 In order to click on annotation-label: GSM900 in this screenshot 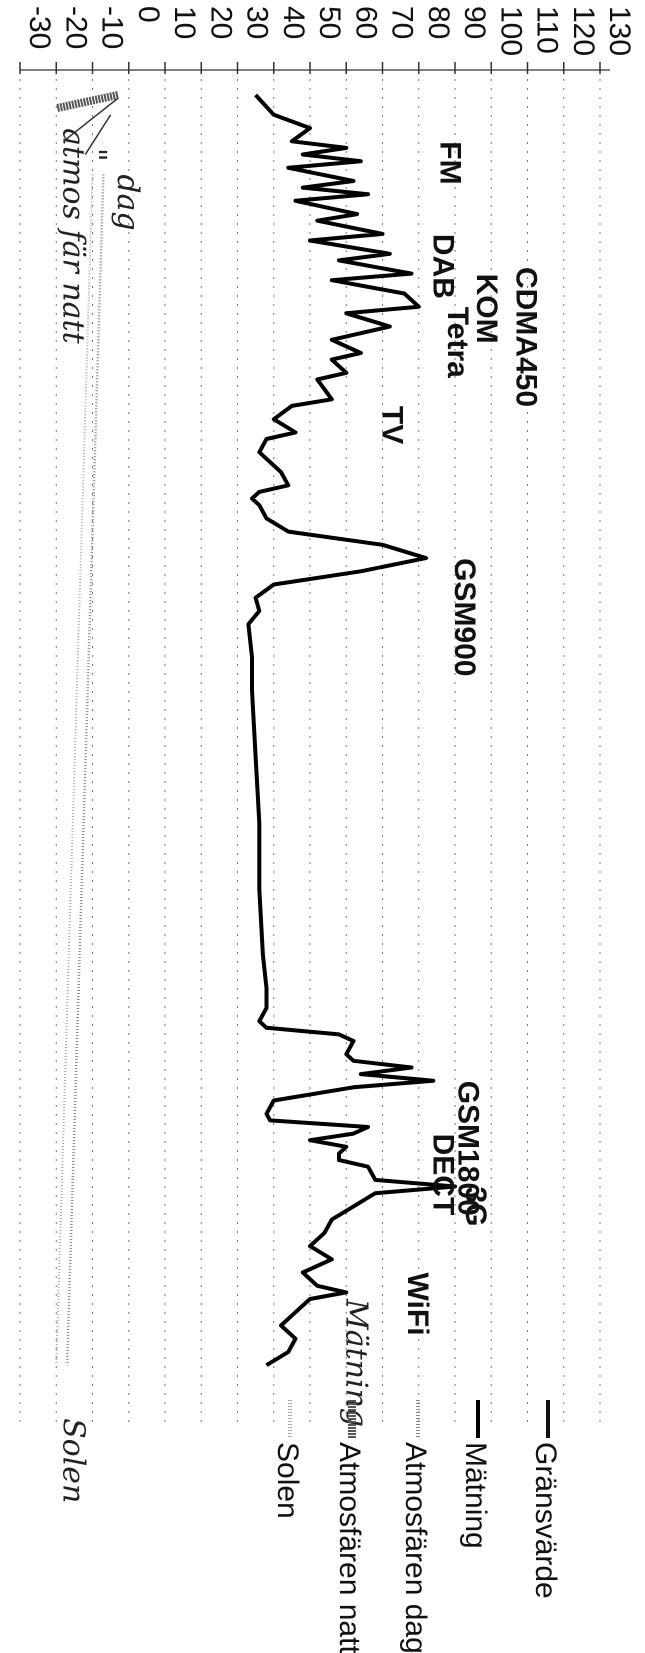, I will do `click(464, 617)`.